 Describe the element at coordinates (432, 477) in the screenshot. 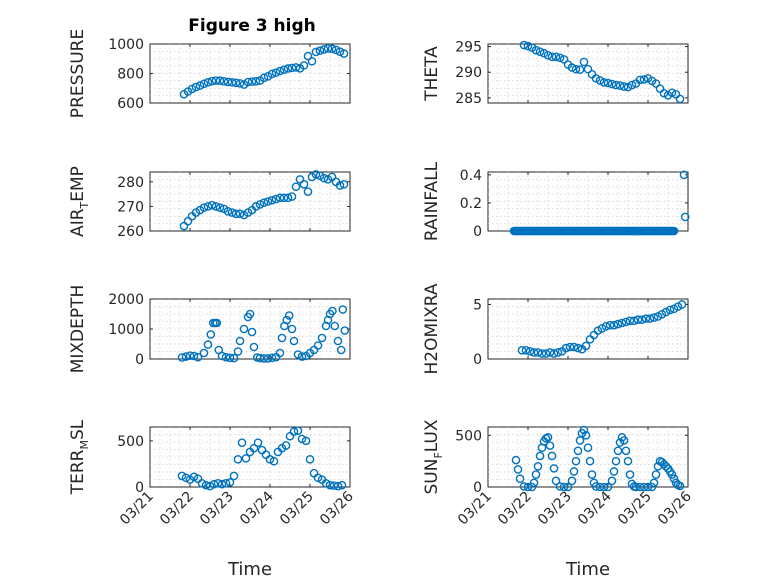

I see `y-axis-label-main: SUN` at that location.